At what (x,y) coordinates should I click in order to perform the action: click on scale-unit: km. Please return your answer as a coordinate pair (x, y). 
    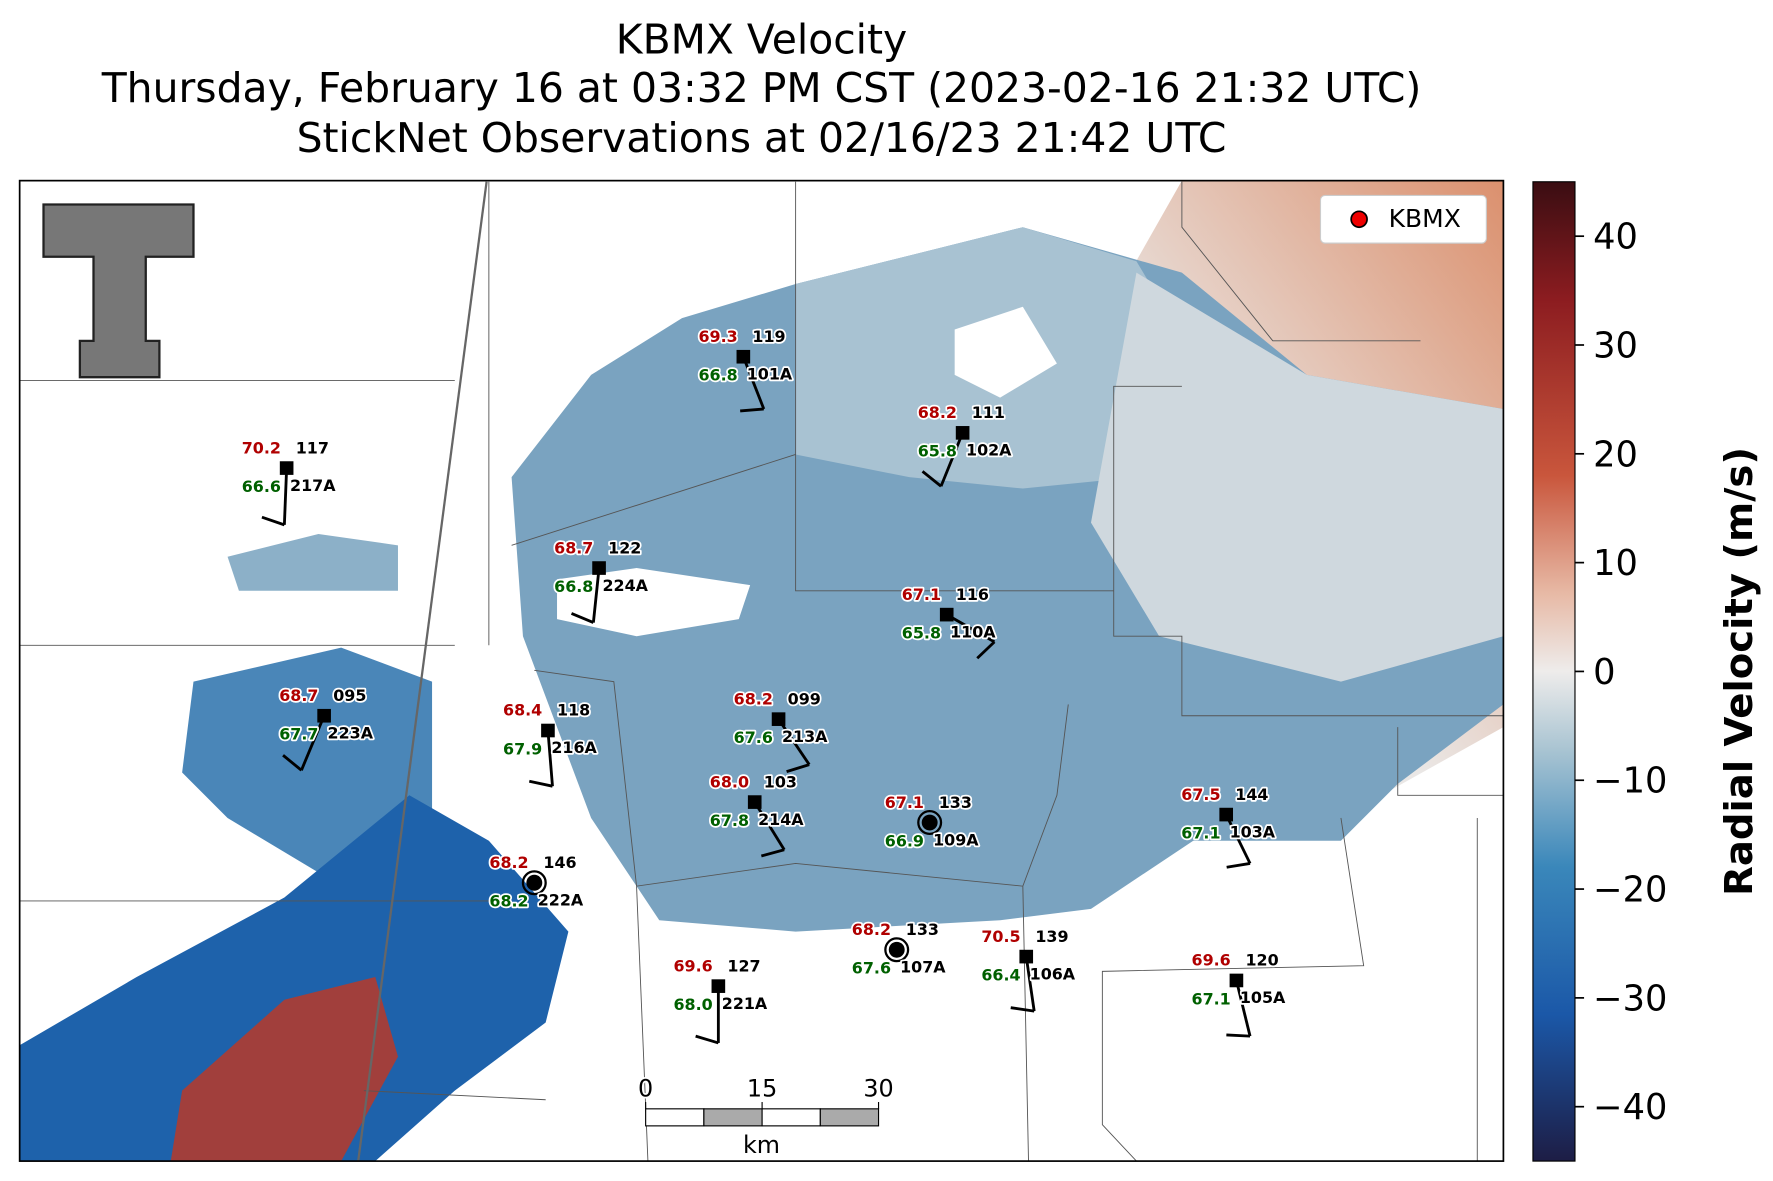
    Looking at the image, I should click on (761, 1145).